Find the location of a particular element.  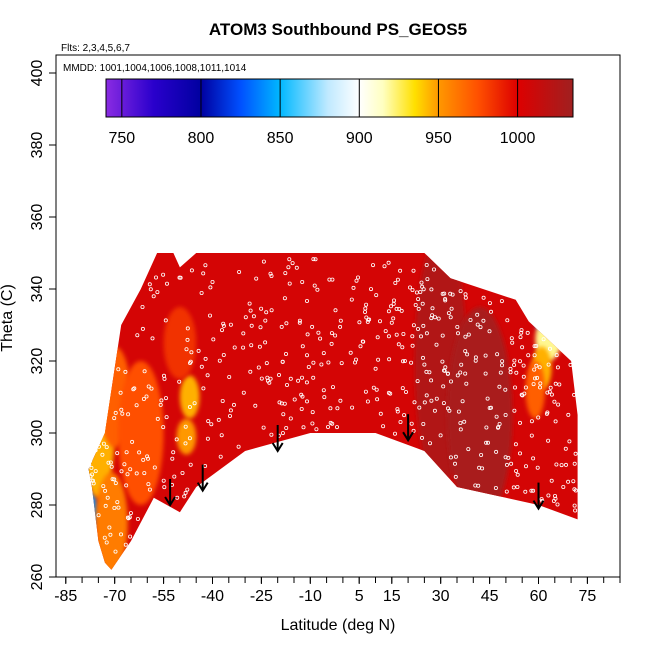

y-tick-label: 400 is located at coordinates (37, 73).